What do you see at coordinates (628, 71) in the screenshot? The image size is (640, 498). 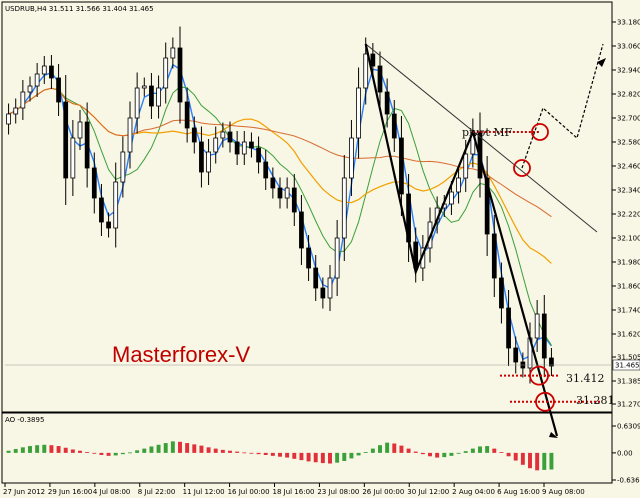 I see `price-tick-label: 32.940` at bounding box center [628, 71].